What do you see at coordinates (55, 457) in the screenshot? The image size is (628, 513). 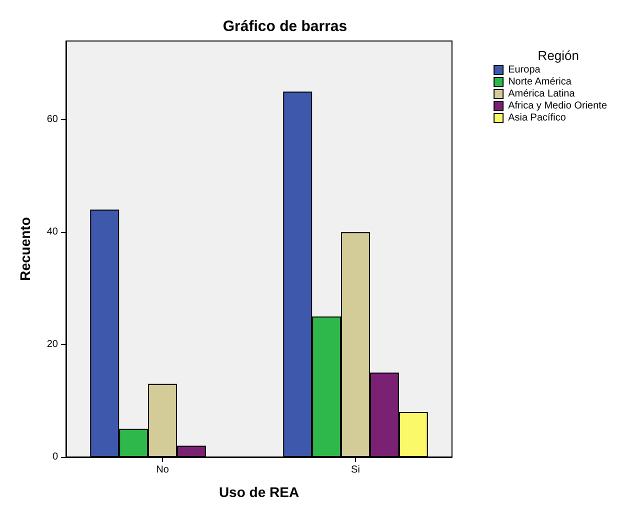 I see `y-tick-label: 0` at bounding box center [55, 457].